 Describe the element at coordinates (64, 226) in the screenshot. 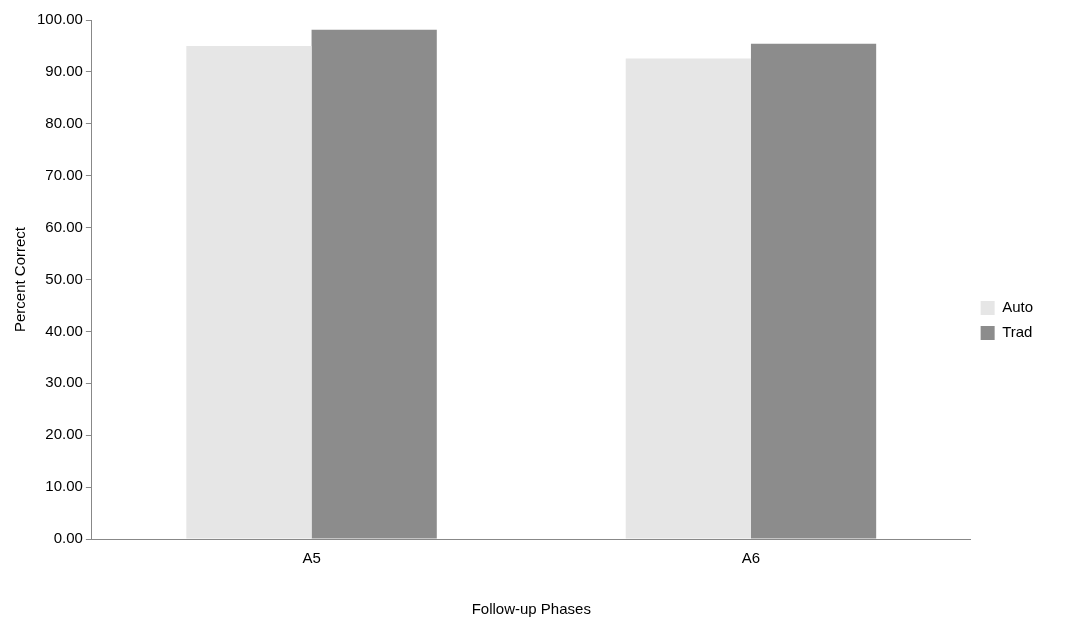

I see `y-tick-label: 60.00` at that location.